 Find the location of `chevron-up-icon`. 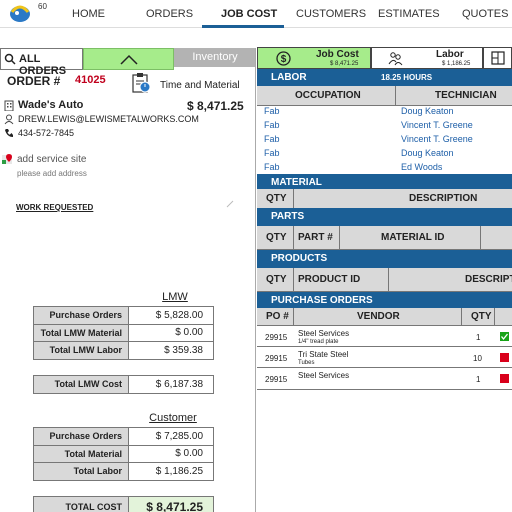

chevron-up-icon is located at coordinates (129, 59).